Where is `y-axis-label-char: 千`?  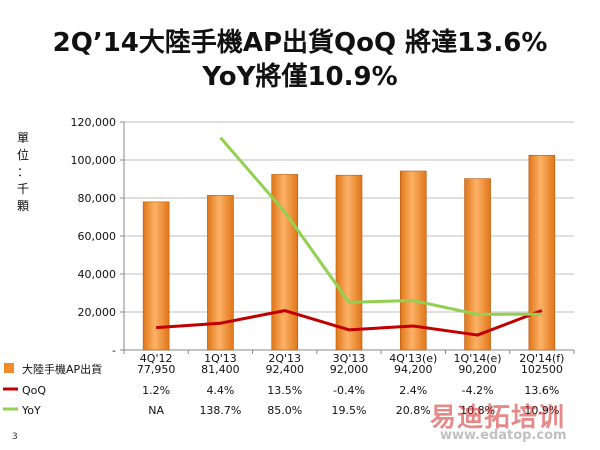
y-axis-label-char: 千 is located at coordinates (22, 189).